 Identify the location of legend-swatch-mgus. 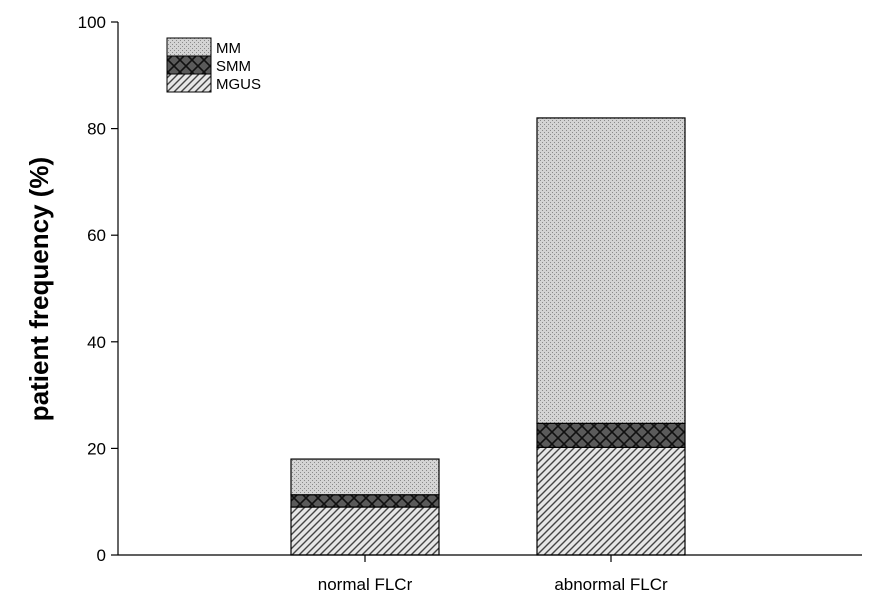
(189, 83).